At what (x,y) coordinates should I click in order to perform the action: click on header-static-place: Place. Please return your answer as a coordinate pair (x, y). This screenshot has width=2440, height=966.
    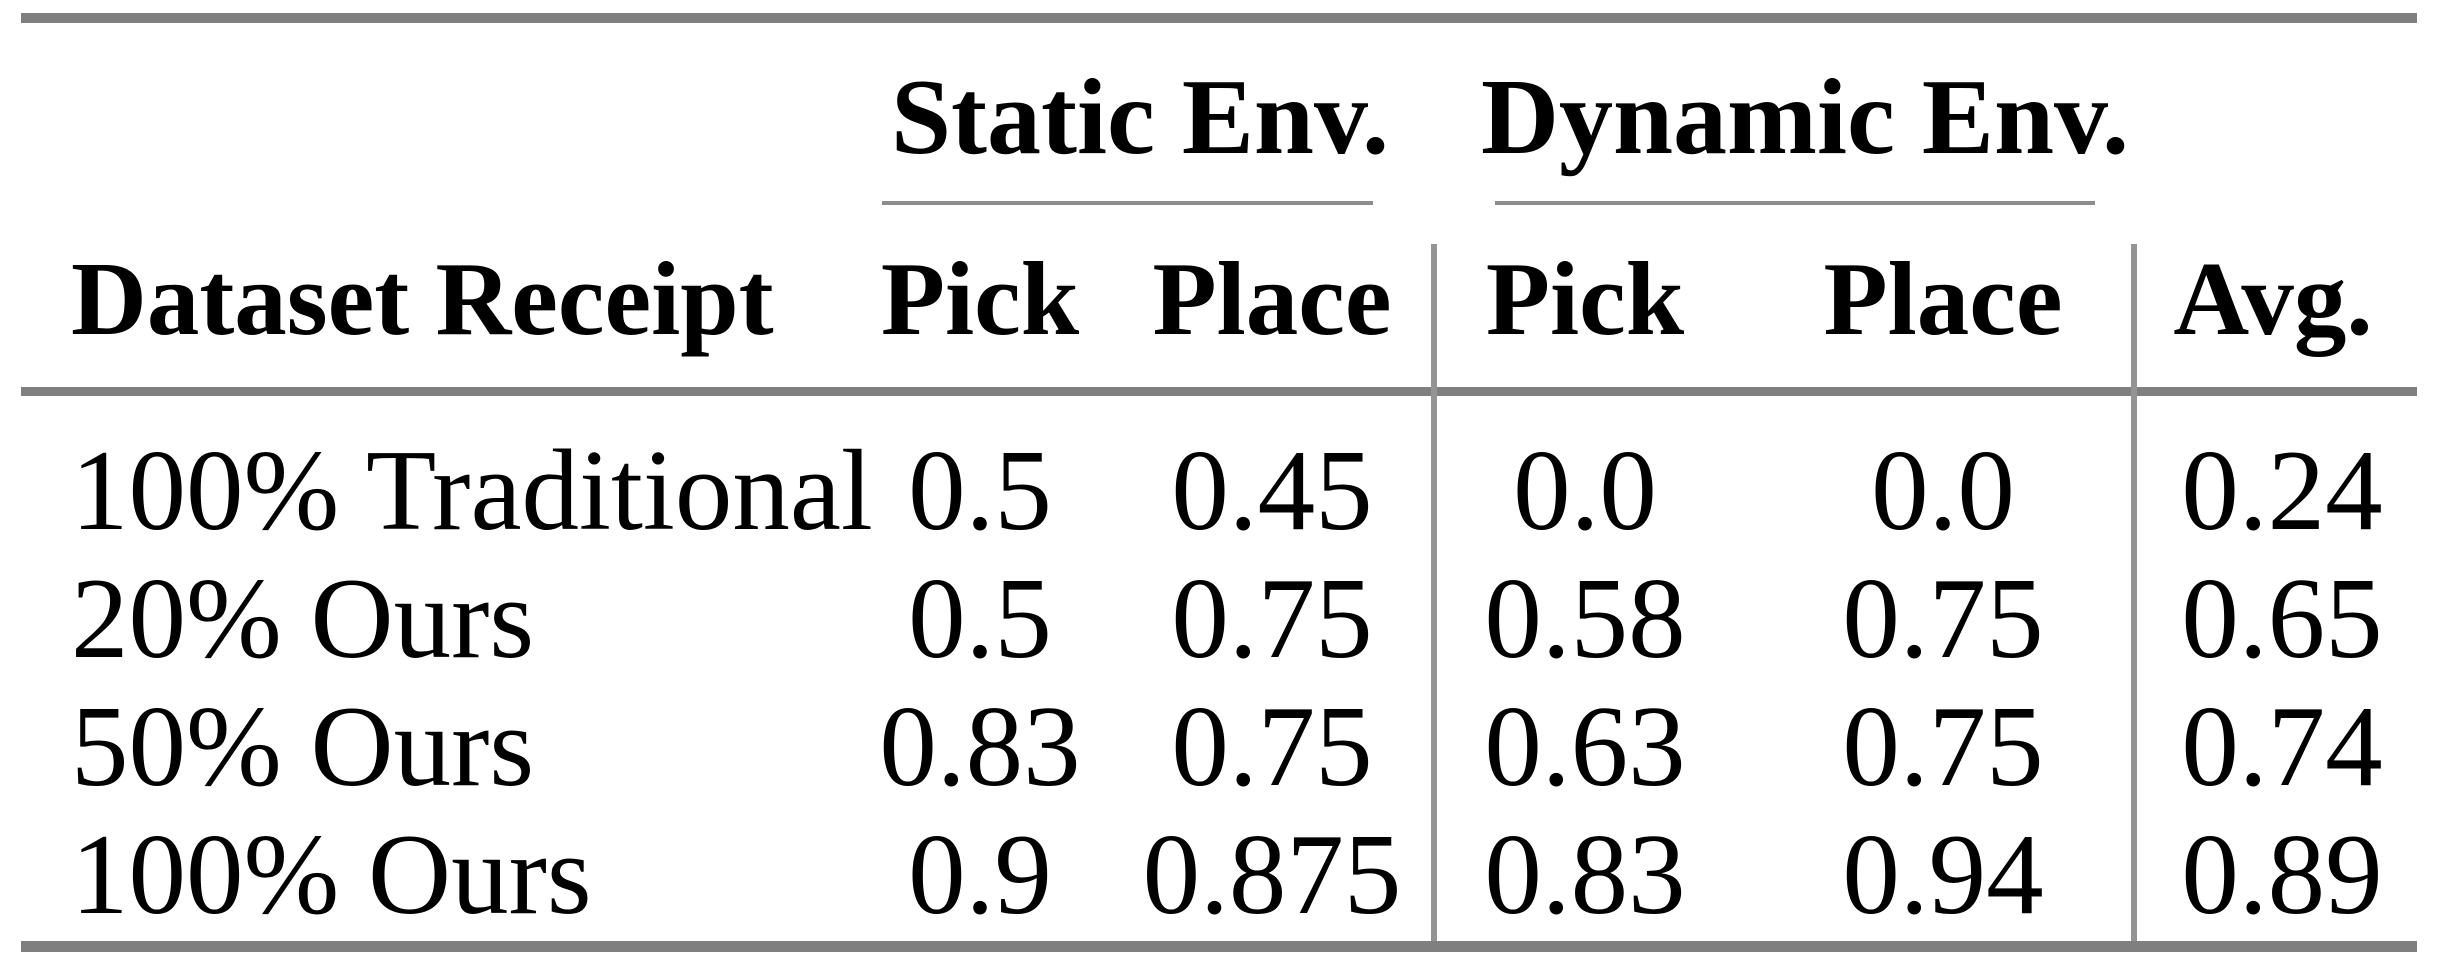
    Looking at the image, I should click on (1272, 298).